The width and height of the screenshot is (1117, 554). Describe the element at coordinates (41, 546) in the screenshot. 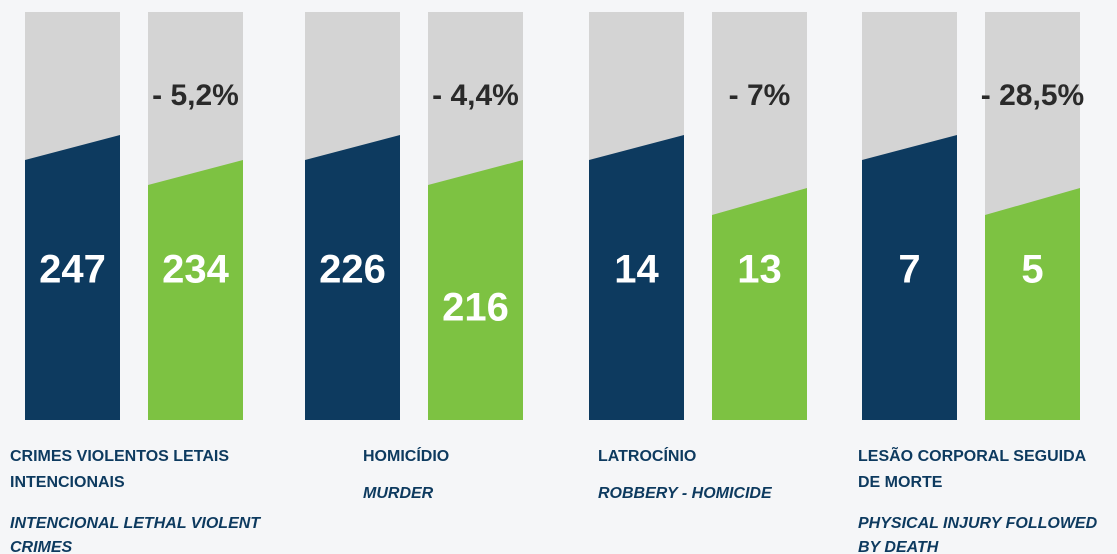

I see `label-en: CRIMES` at that location.